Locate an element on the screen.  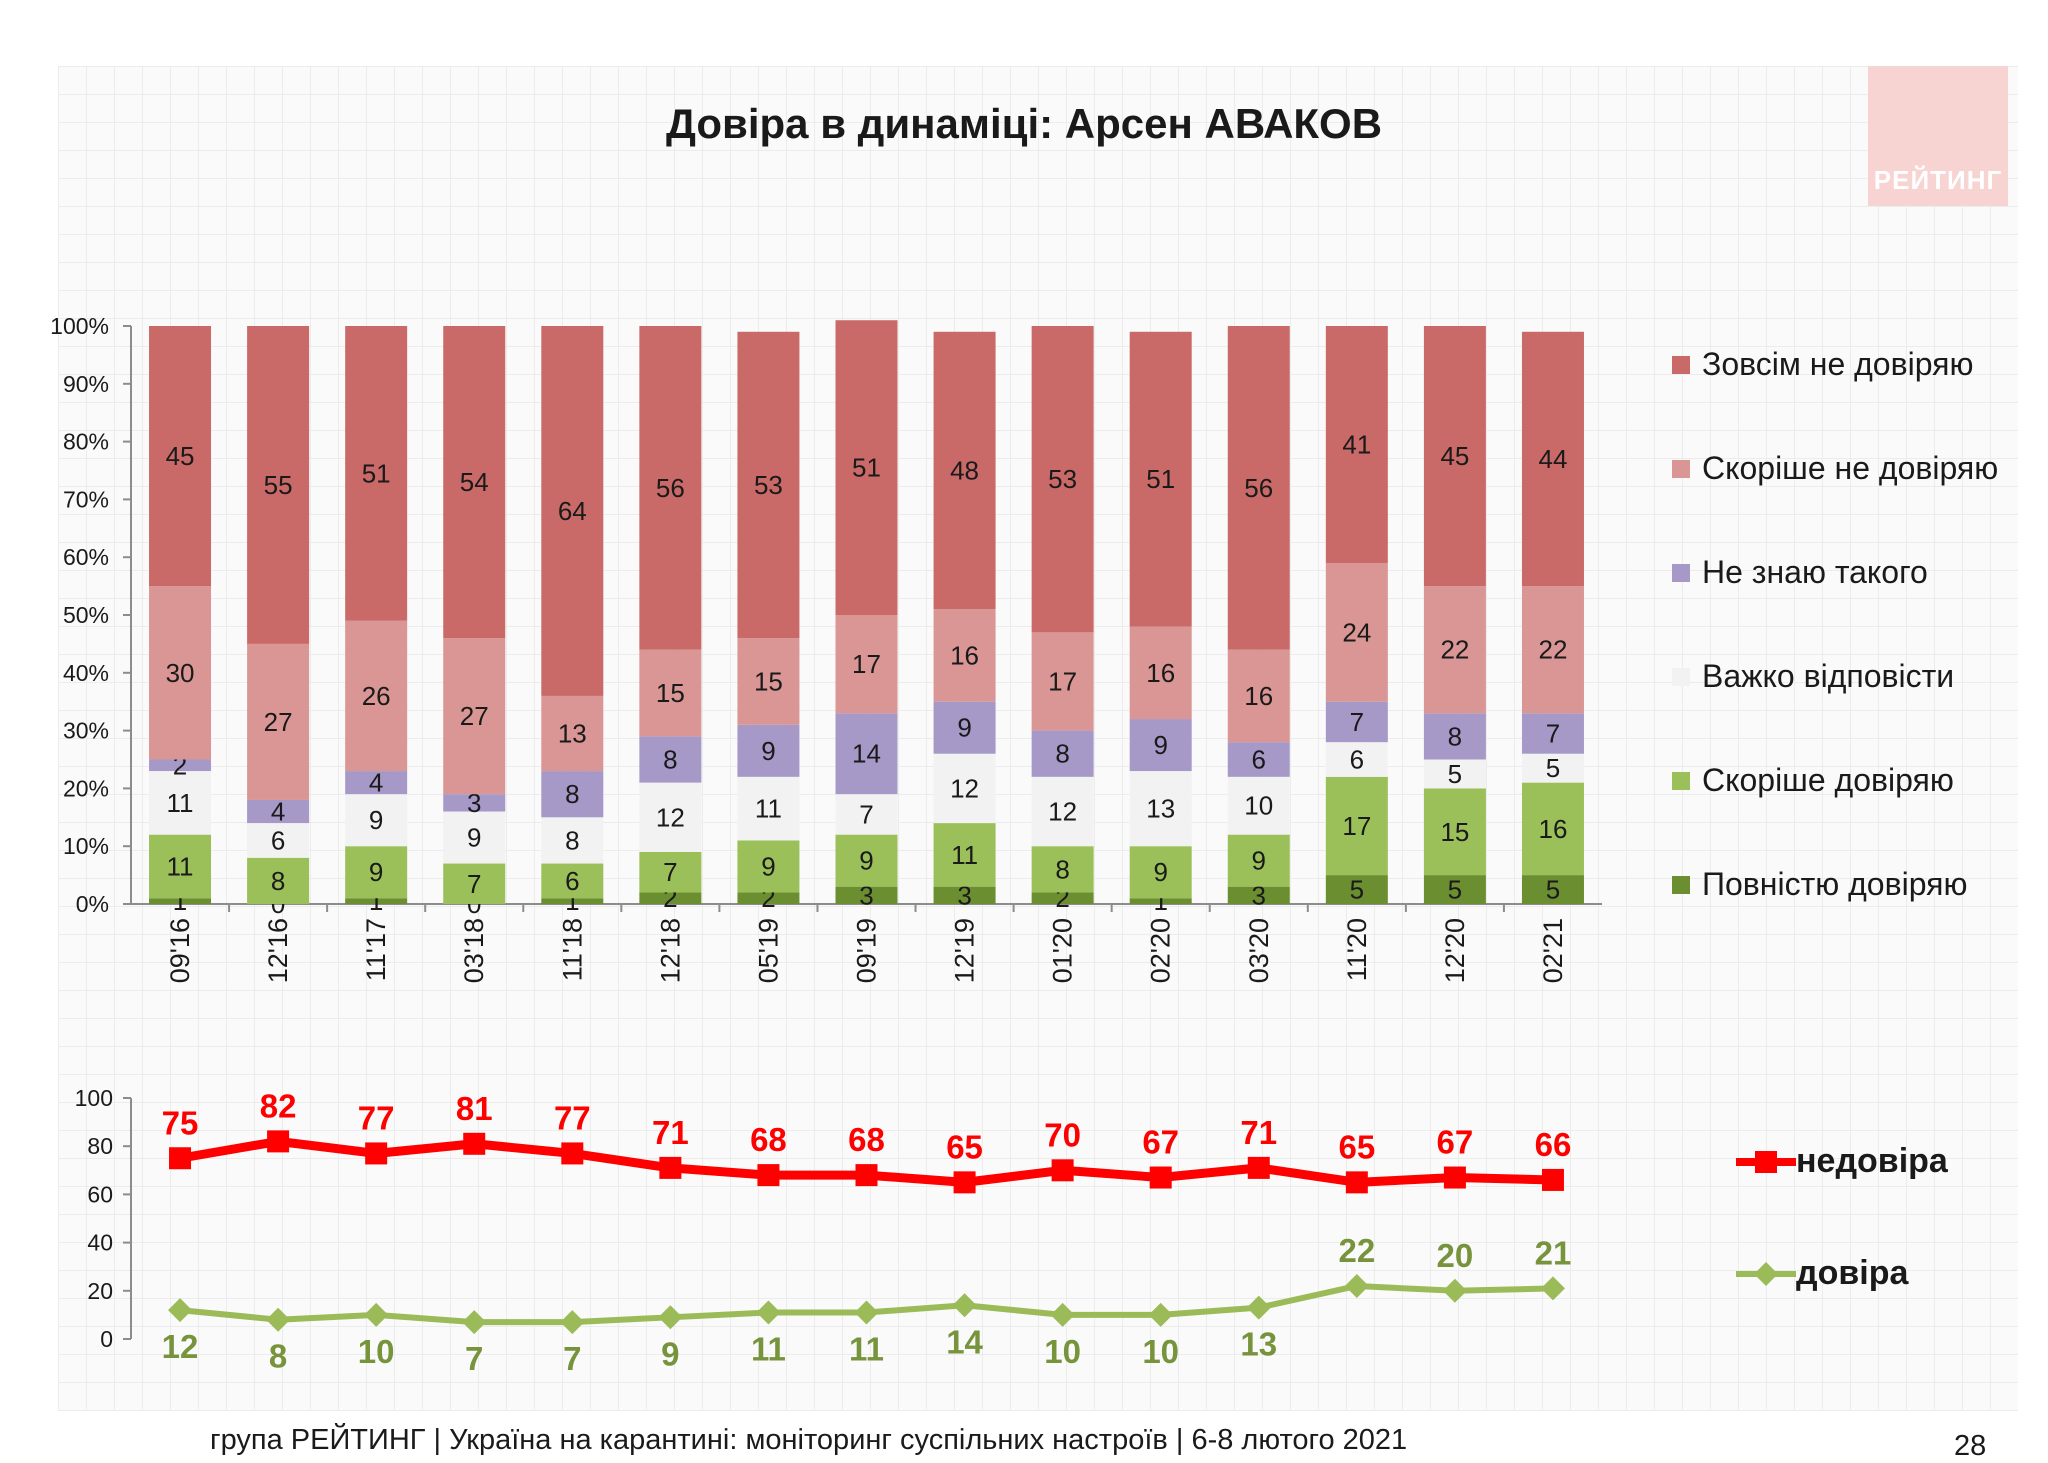
bar-data-label: 27 is located at coordinates (474, 716).